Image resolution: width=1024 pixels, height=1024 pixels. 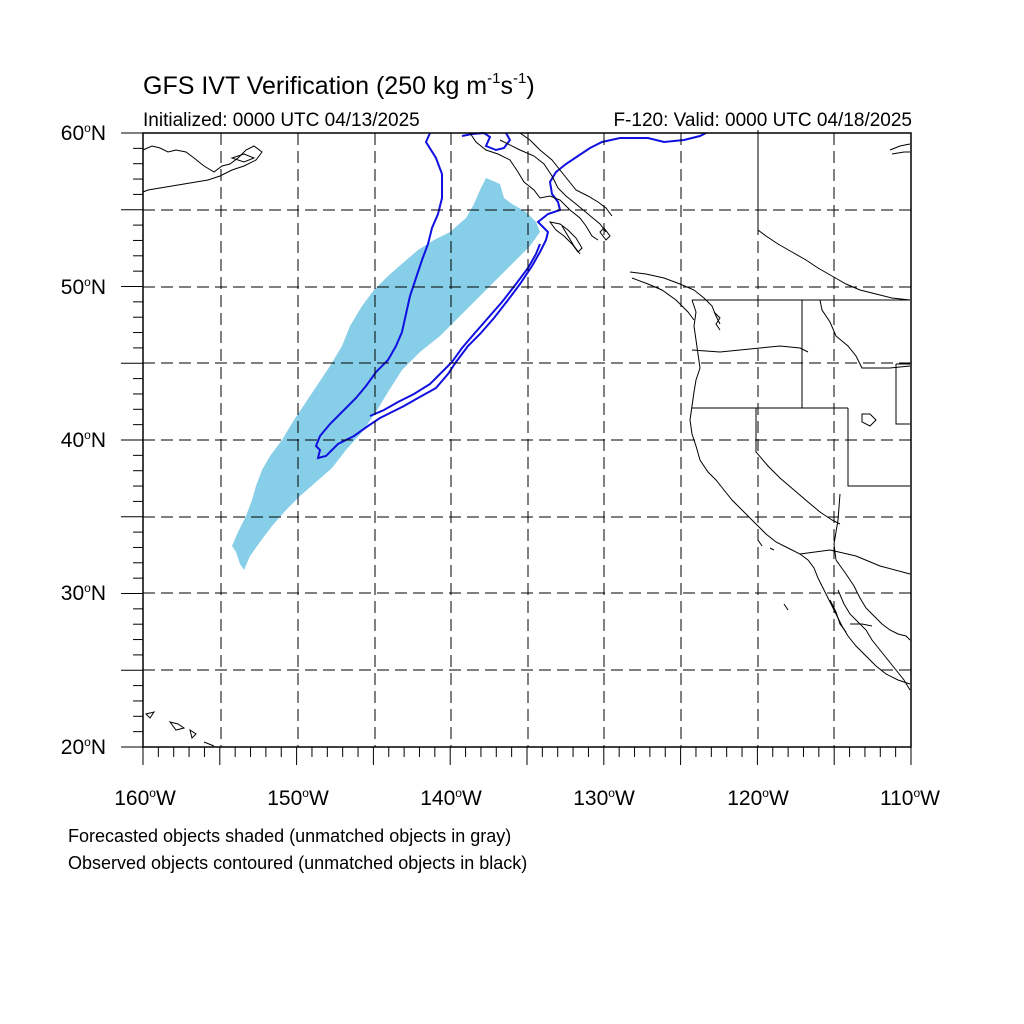 I want to click on lat-label-30n: 30oN, so click(x=83, y=593).